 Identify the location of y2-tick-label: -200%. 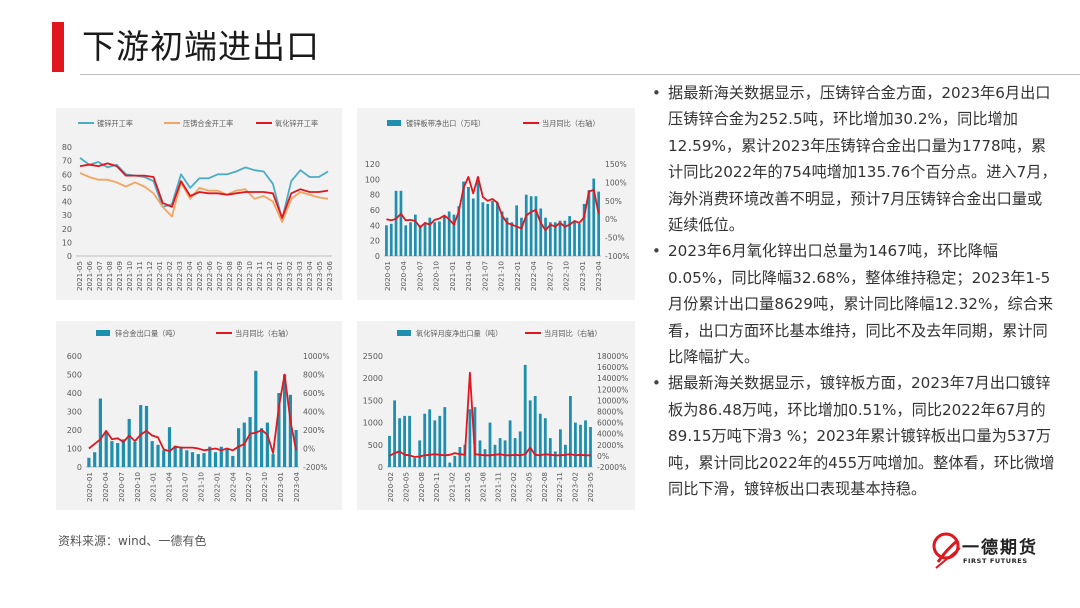
(315, 467).